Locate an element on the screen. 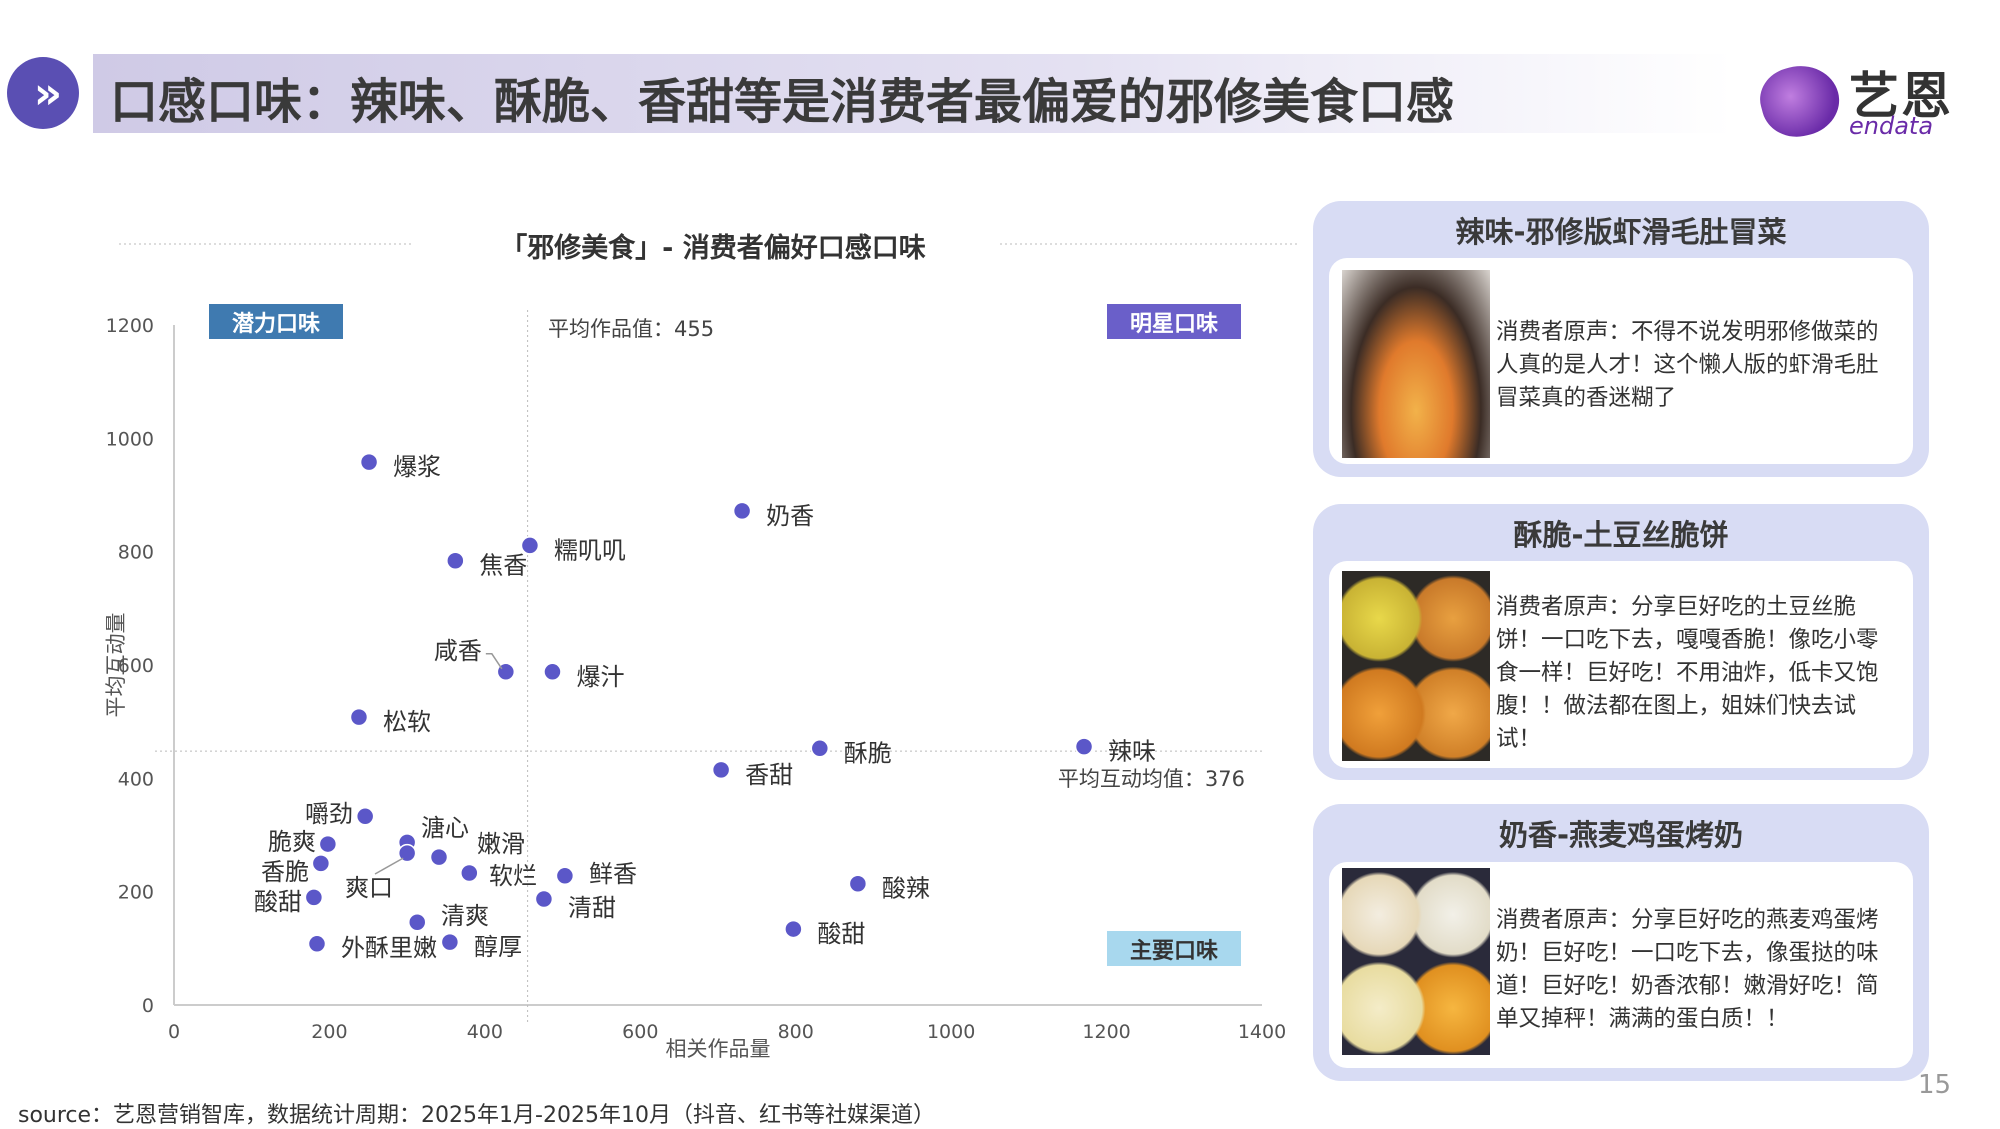  x-tick-label: 400 is located at coordinates (485, 1032).